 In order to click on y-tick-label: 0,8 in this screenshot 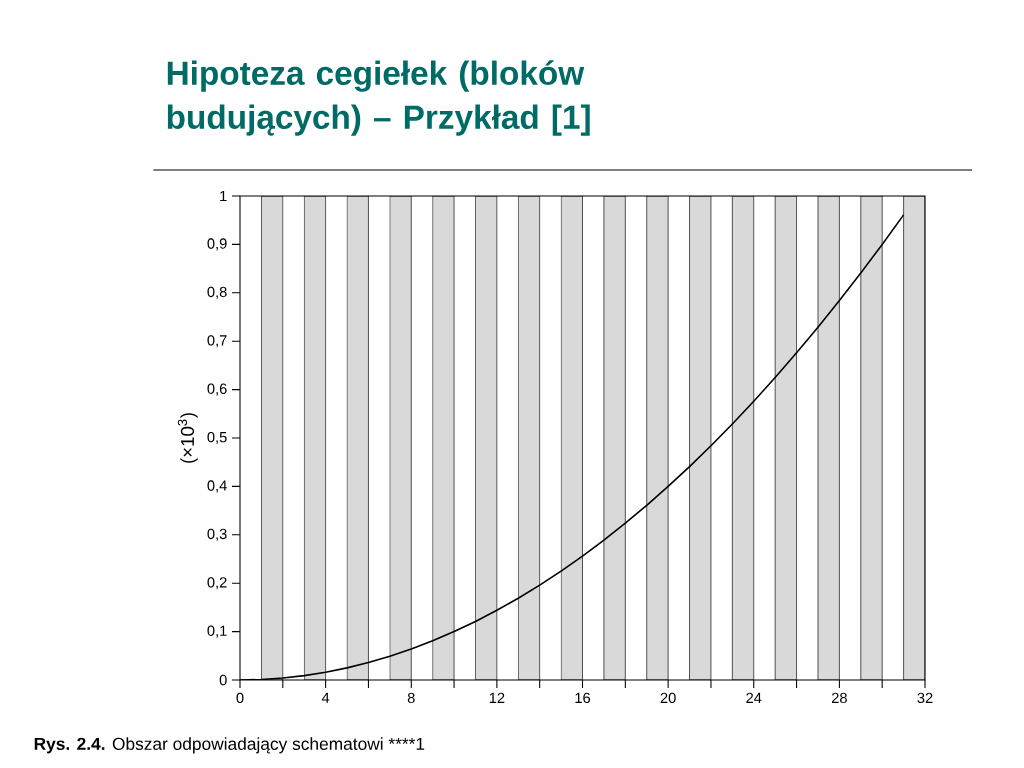, I will do `click(217, 292)`.